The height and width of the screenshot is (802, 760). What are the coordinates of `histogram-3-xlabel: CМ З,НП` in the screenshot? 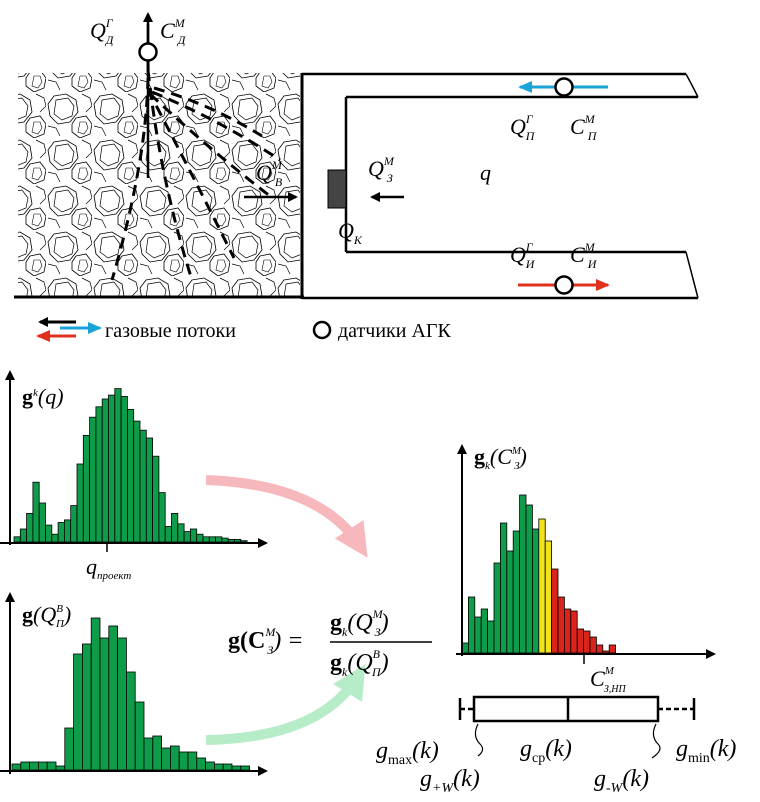 It's located at (608, 680).